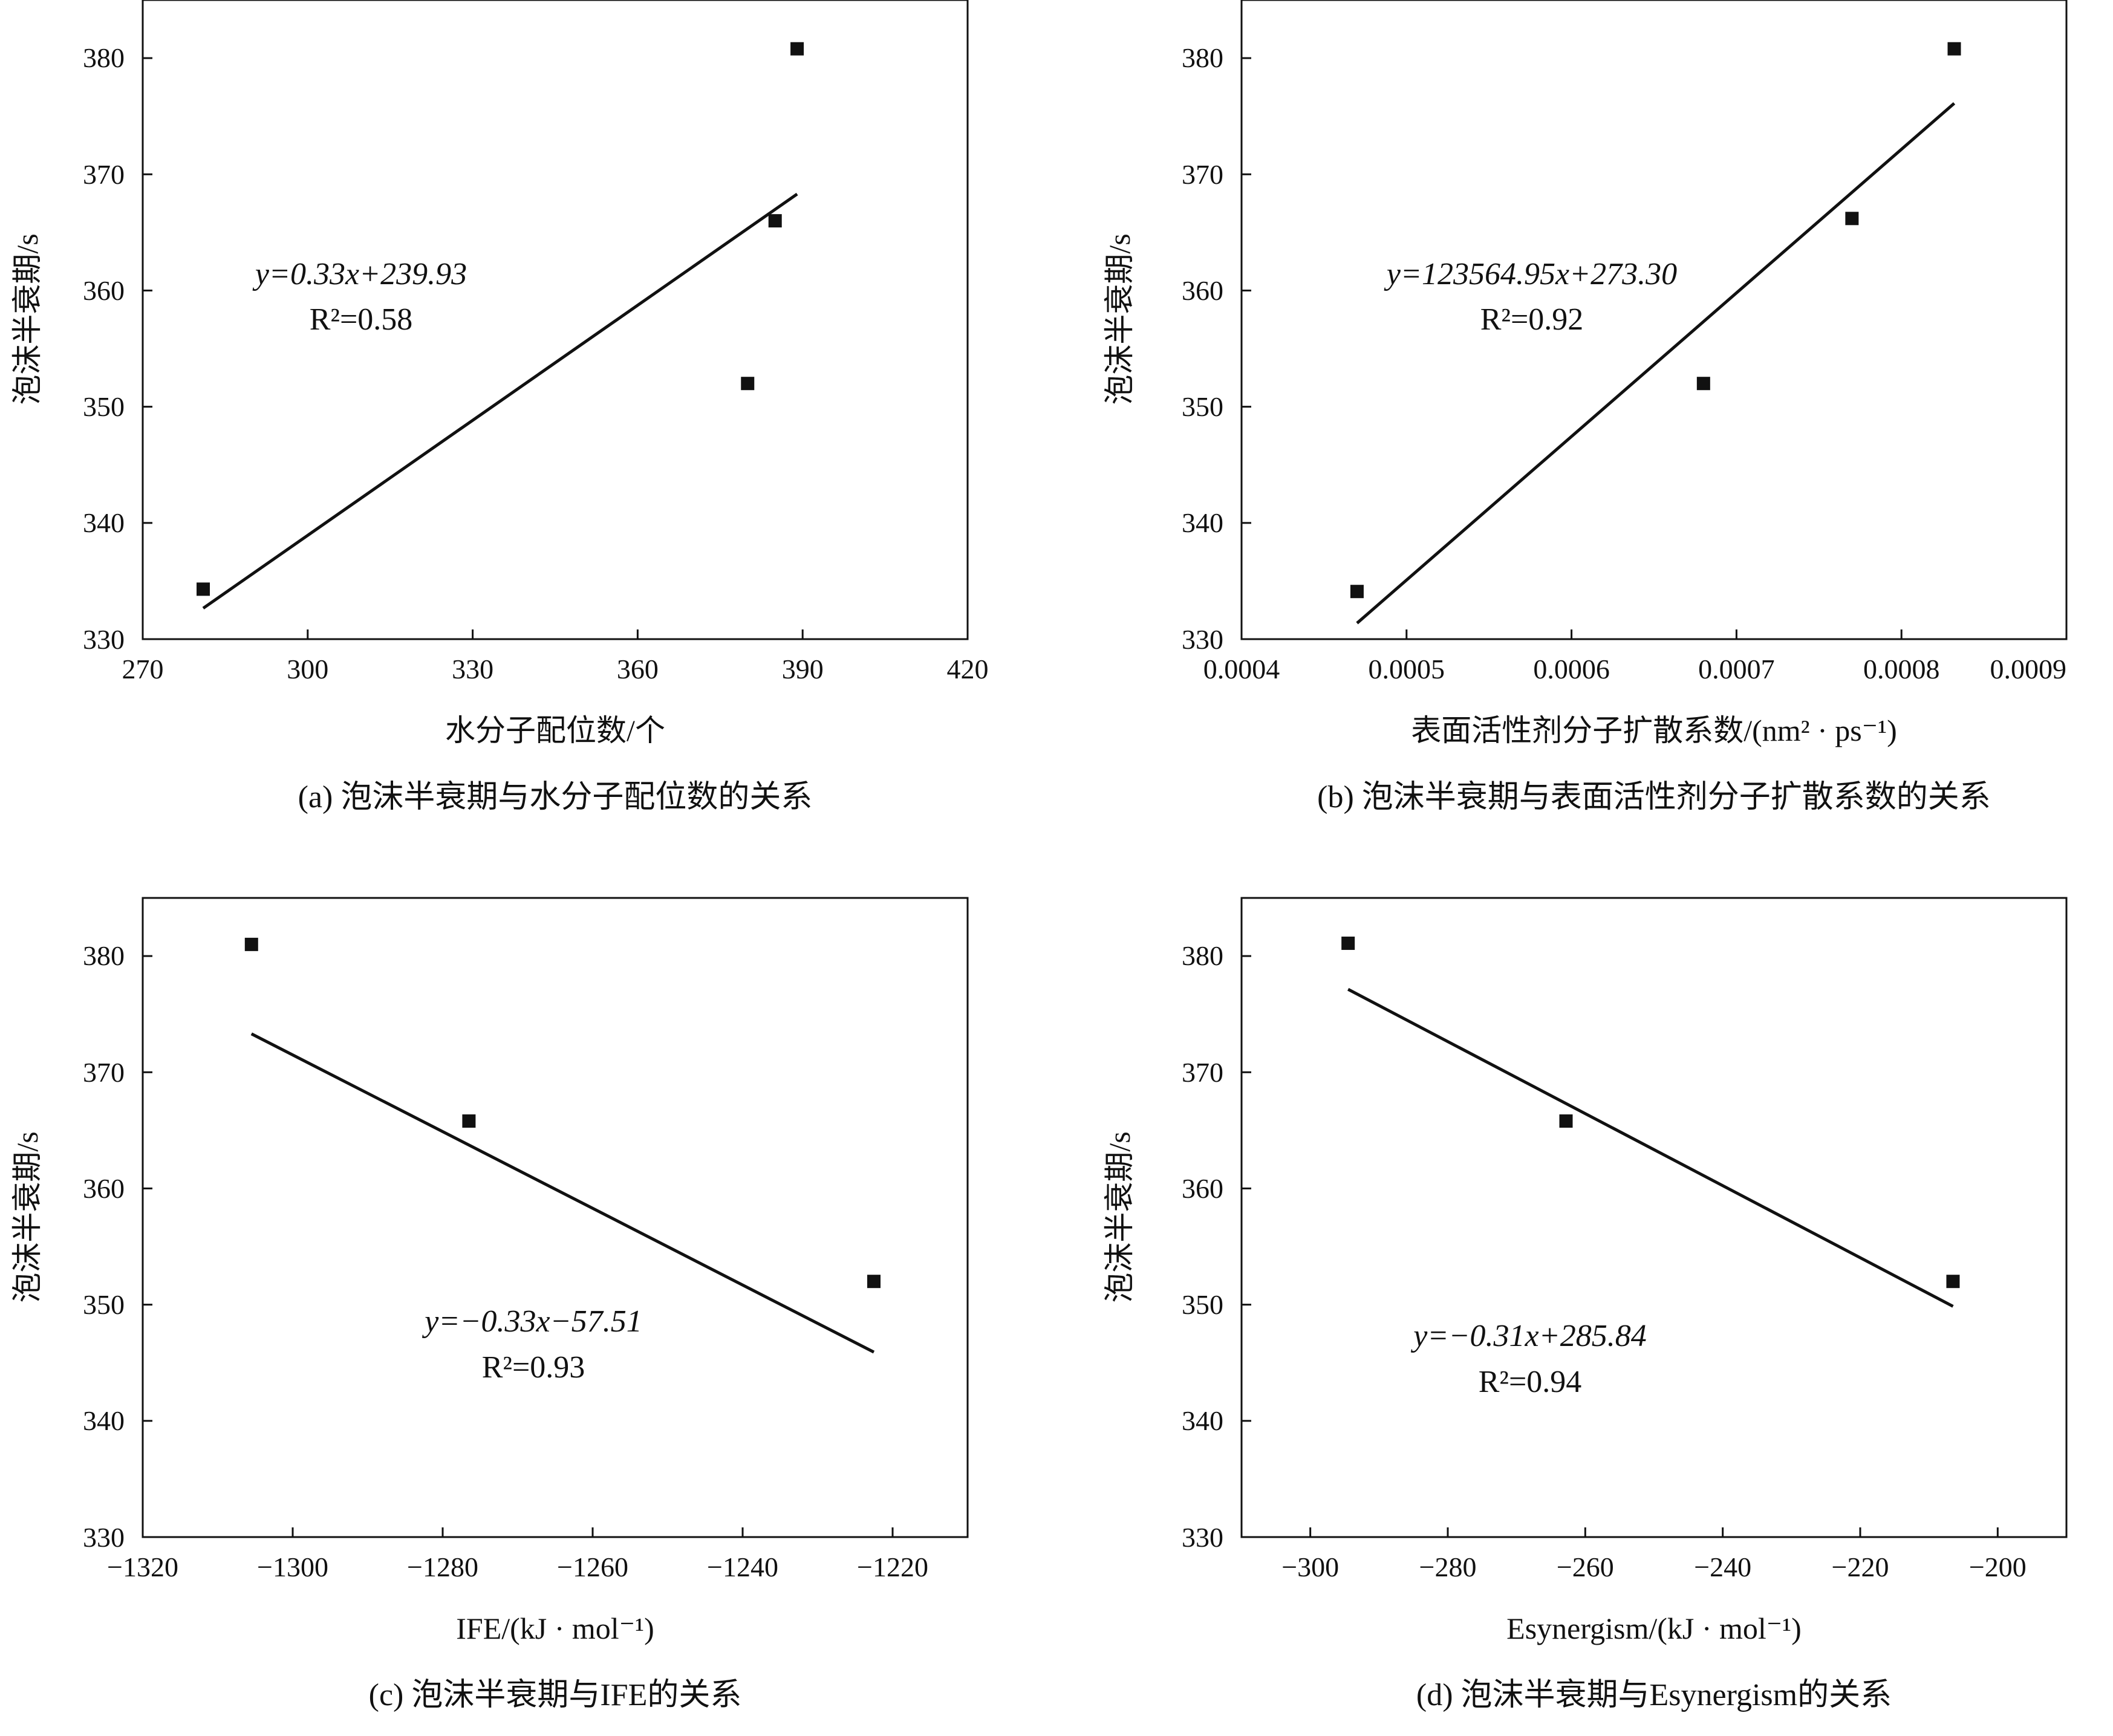 This screenshot has height=1736, width=2113. What do you see at coordinates (1530, 1382) in the screenshot?
I see `r-squared: R²=0.94` at bounding box center [1530, 1382].